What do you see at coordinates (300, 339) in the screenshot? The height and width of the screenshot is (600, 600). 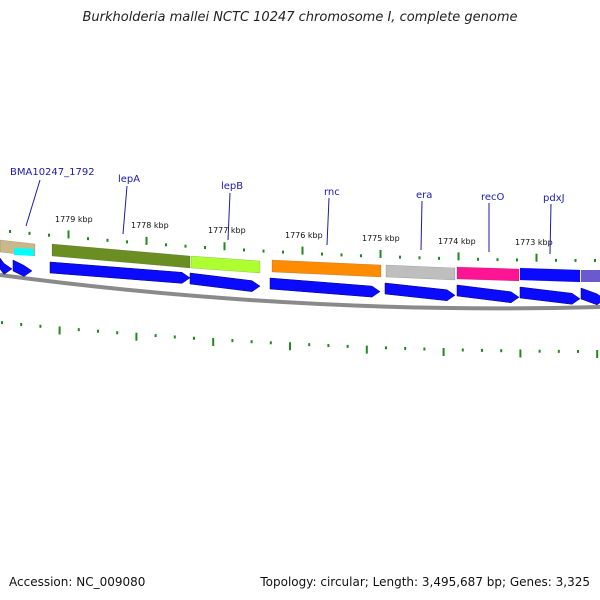 I see `inner-tick-marks` at bounding box center [300, 339].